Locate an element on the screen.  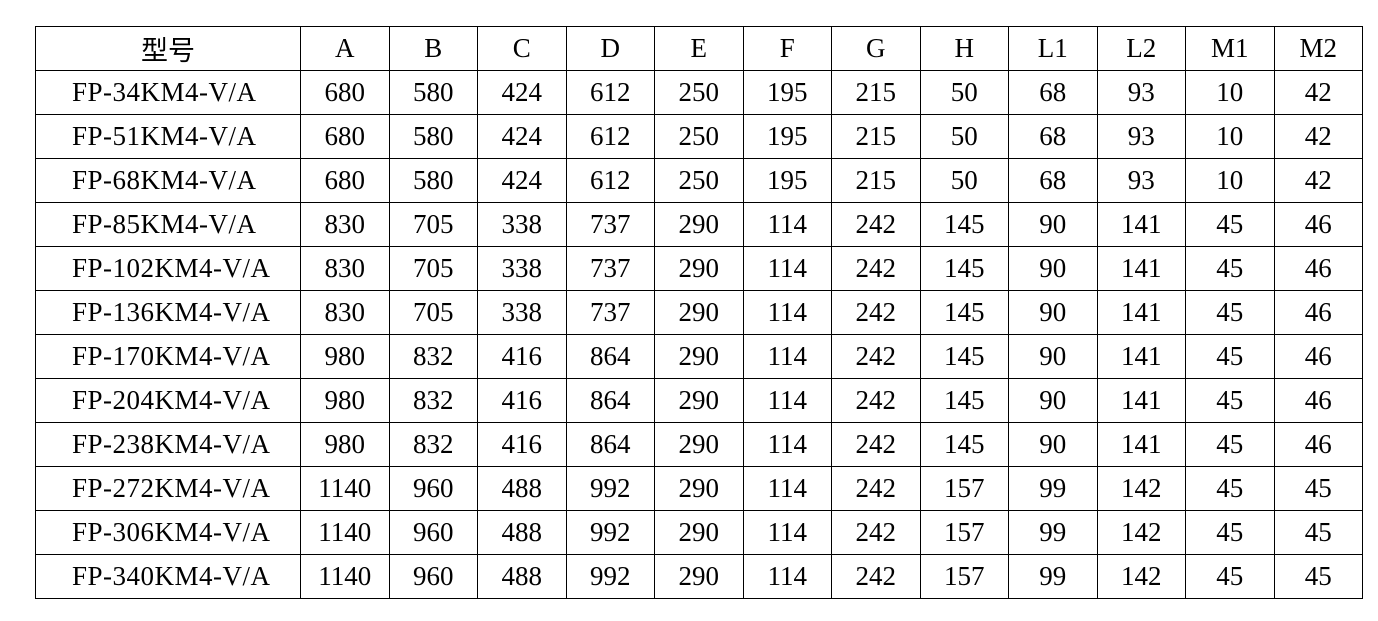
model-cell: FP-340KM4-V/A is located at coordinates (168, 576).